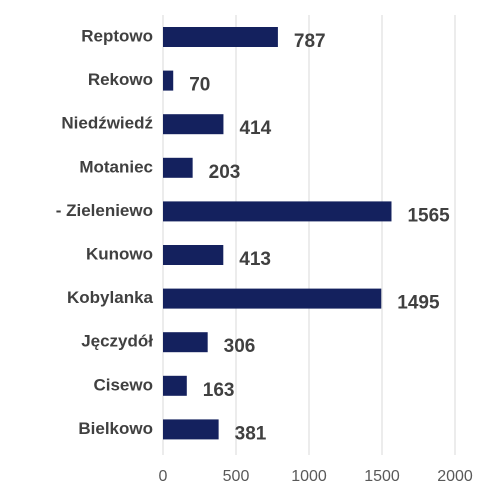 This screenshot has width=480, height=490. Describe the element at coordinates (117, 341) in the screenshot. I see `category-label: Jęczydół` at that location.